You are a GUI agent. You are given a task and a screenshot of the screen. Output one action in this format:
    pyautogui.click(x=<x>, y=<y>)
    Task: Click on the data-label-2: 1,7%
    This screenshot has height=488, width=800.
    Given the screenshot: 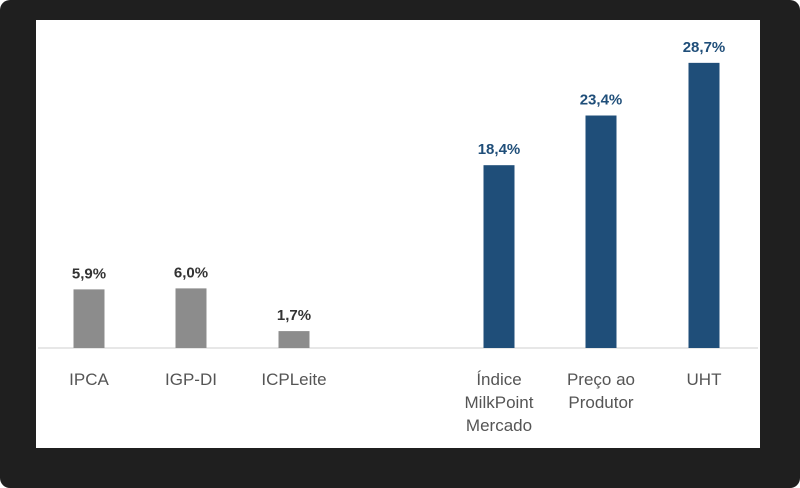 What is the action you would take?
    pyautogui.click(x=294, y=315)
    